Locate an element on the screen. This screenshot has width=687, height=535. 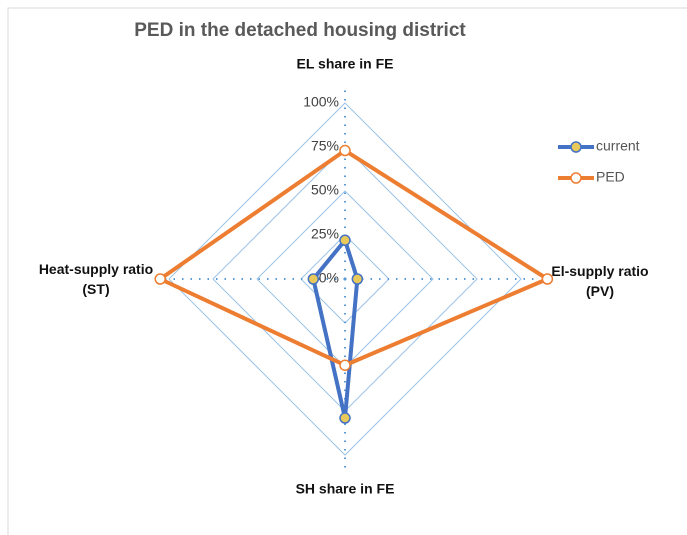
category-label-line: El-supply ratio is located at coordinates (599, 271).